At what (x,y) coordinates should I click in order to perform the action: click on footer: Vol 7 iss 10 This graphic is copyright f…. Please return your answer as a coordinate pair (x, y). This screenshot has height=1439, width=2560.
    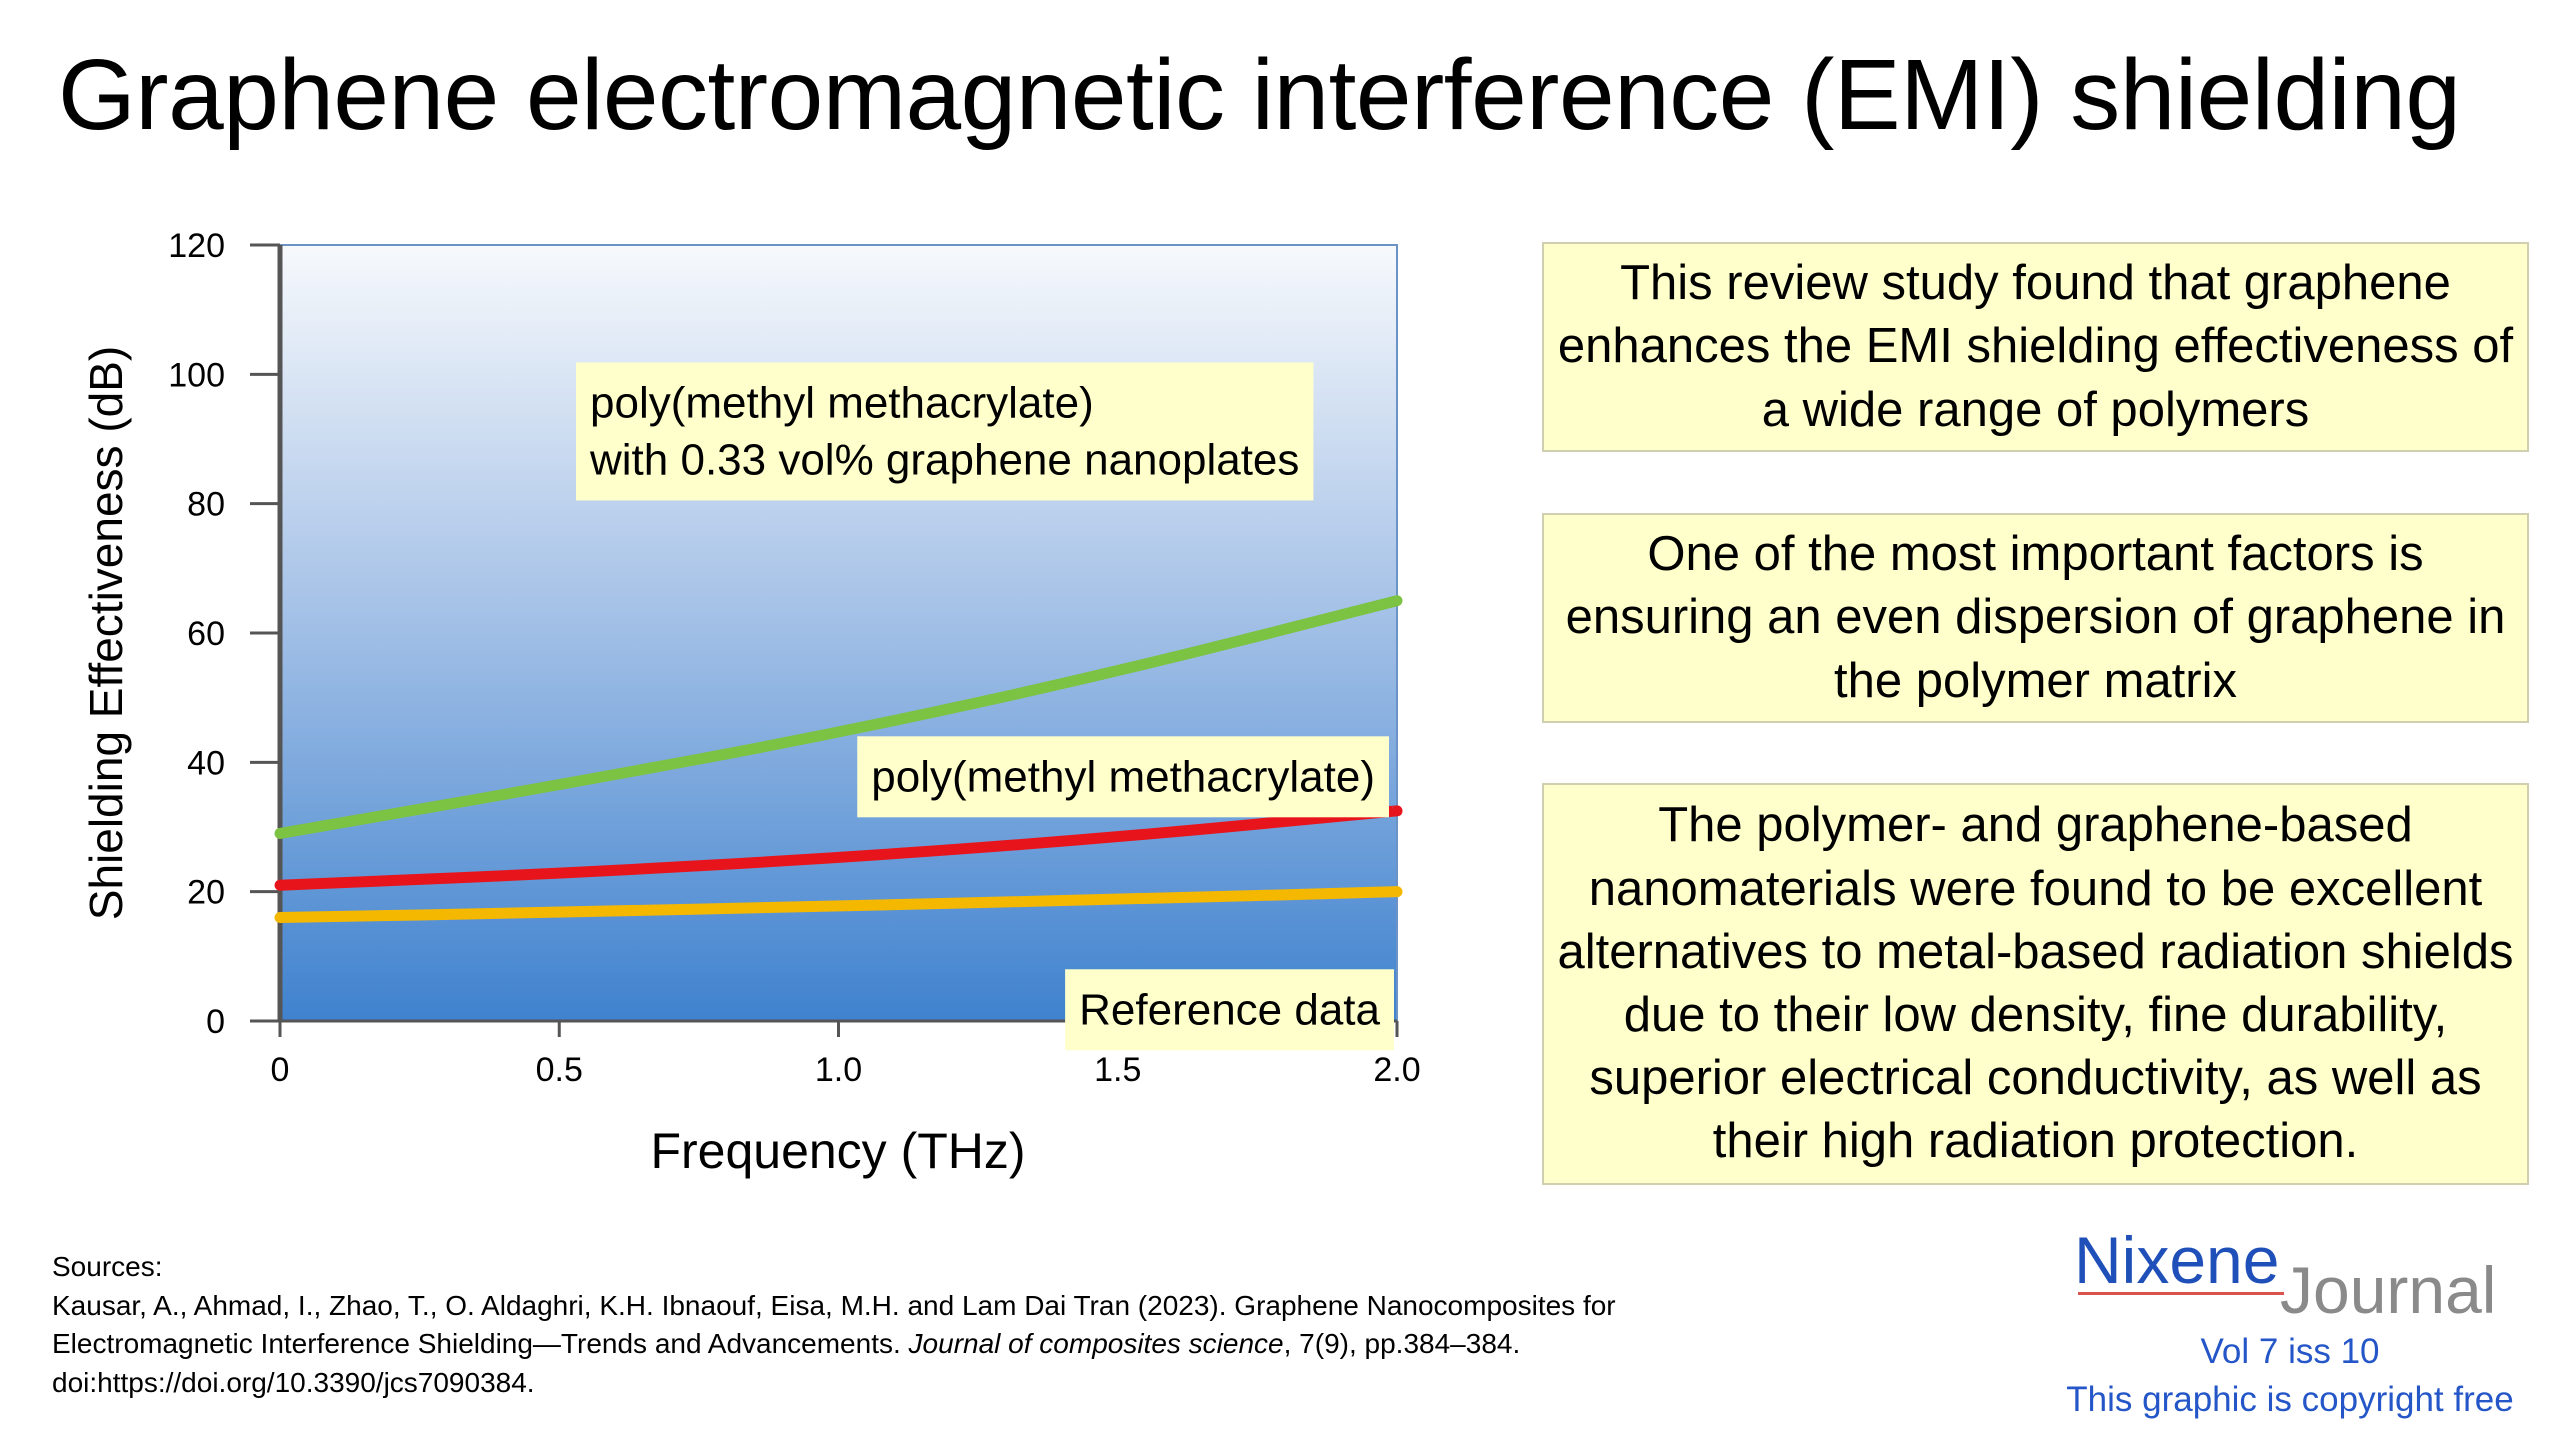
    Looking at the image, I should click on (2275, 1375).